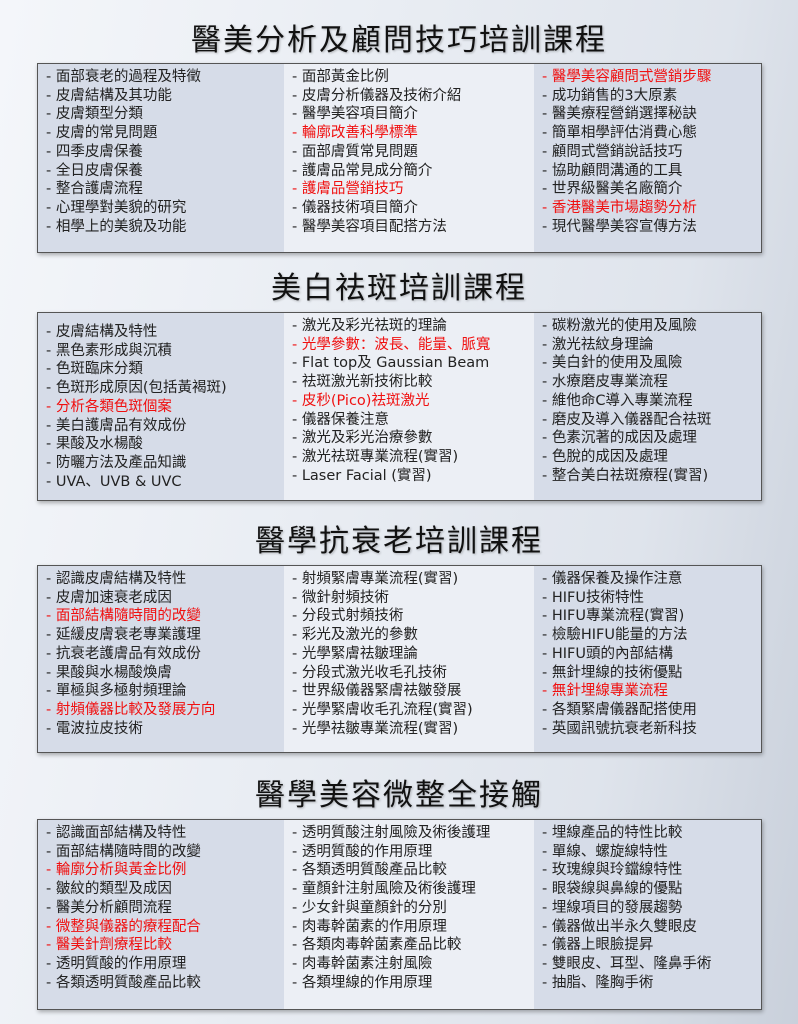 The width and height of the screenshot is (798, 1024). What do you see at coordinates (399, 795) in the screenshot?
I see `section-title: 醫學美容微整全接觸` at bounding box center [399, 795].